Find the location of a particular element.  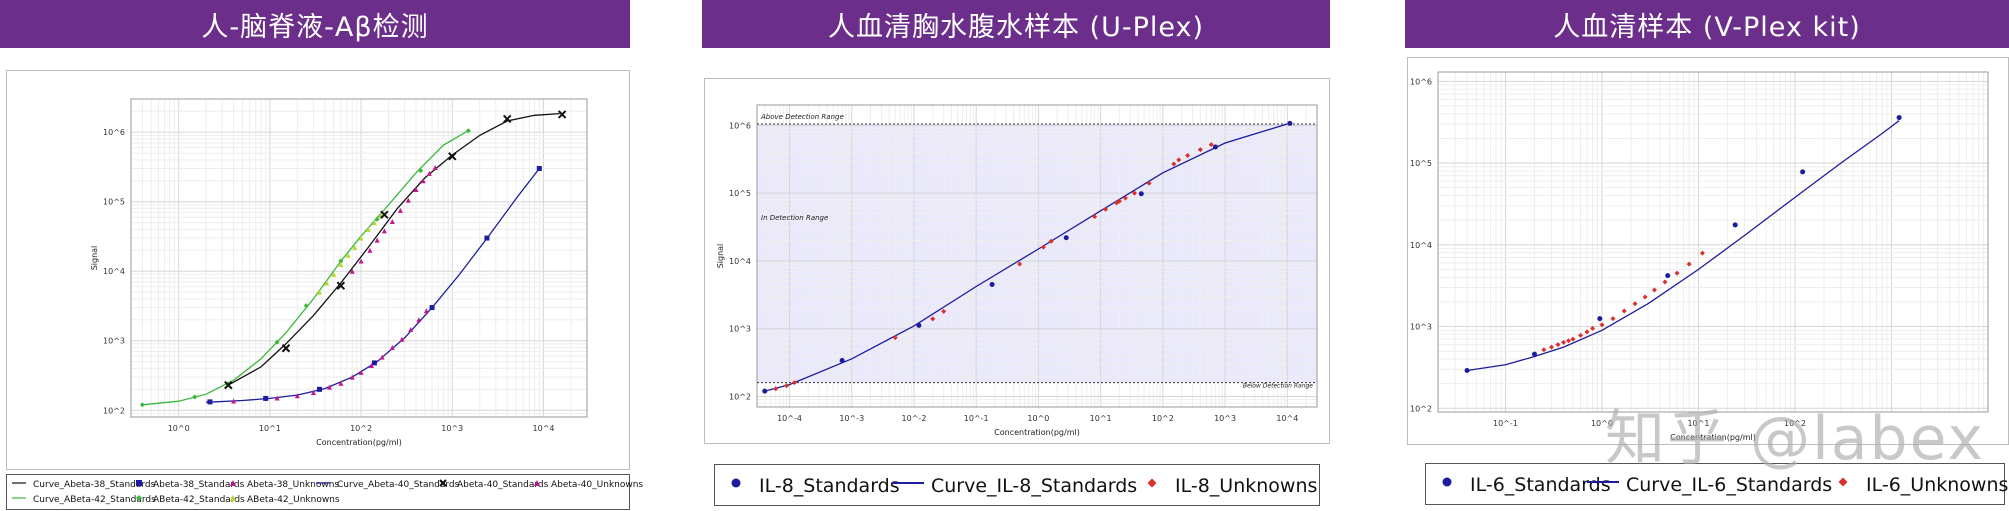

legend-label: Abeta-38_Unknowns is located at coordinates (293, 484).